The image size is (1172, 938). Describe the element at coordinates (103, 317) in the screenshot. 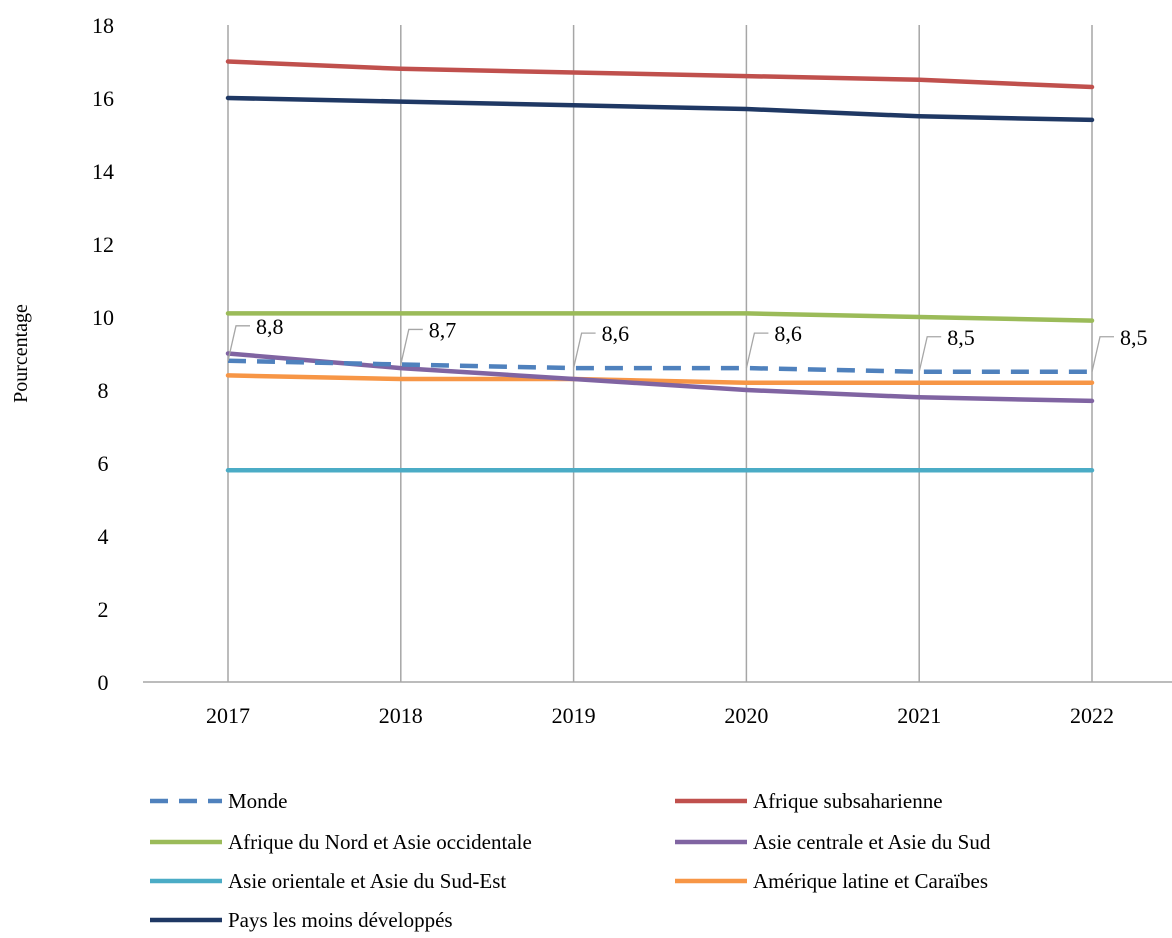

I see `y-tick-label: 10` at that location.